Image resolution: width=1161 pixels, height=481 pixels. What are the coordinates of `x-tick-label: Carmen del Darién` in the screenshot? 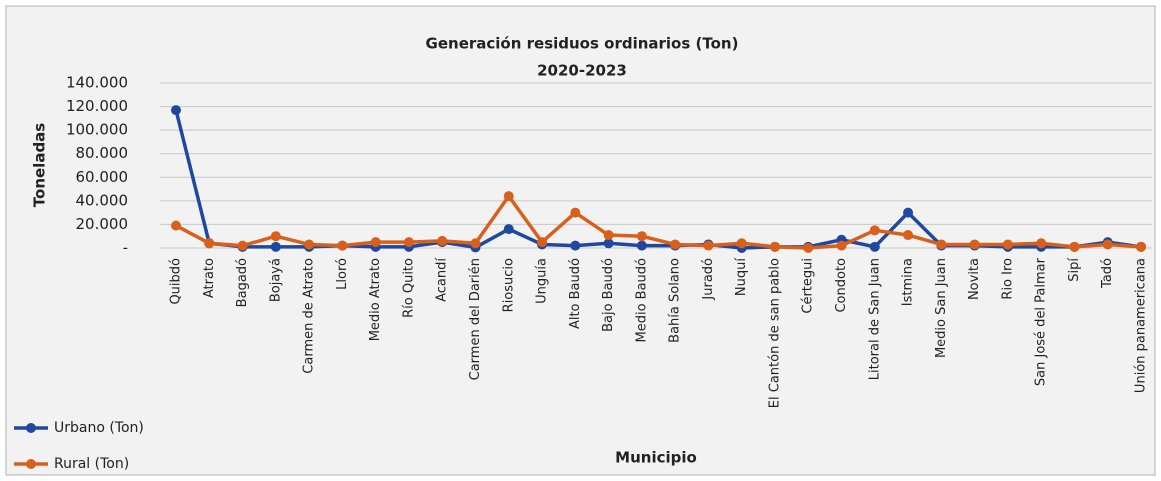 It's located at (475, 319).